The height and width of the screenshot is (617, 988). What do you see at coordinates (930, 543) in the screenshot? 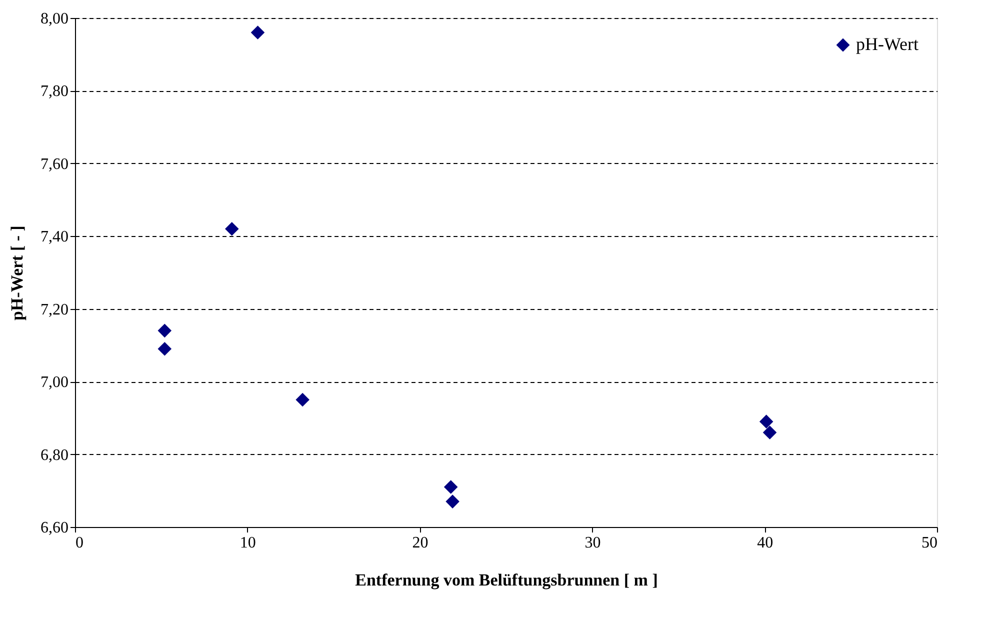
I see `x-tick-label: 50` at bounding box center [930, 543].